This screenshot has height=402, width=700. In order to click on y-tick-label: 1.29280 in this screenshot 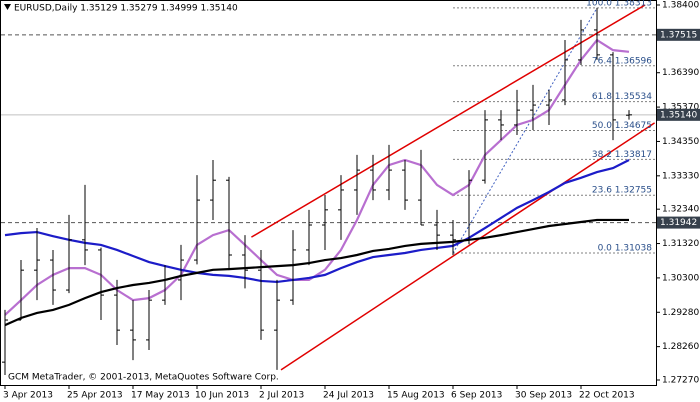, I will do `click(680, 313)`.